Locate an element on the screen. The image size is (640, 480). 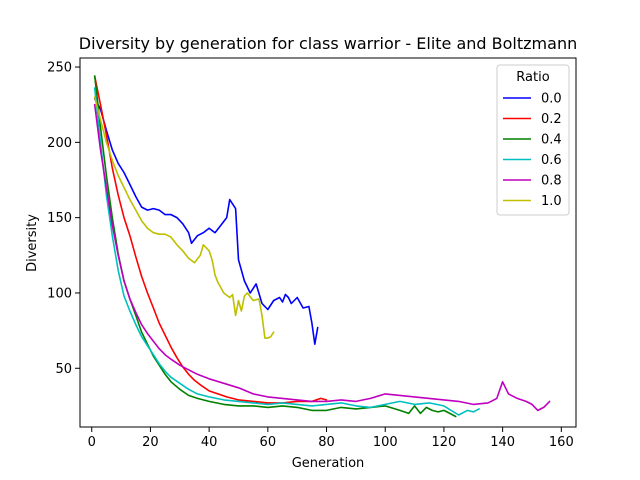
x-tick-label: 100 is located at coordinates (385, 442).